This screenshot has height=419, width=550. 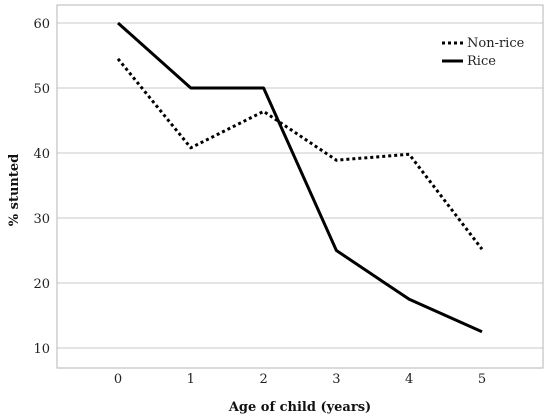 I want to click on y-axis-title: % stunted, so click(x=14, y=190).